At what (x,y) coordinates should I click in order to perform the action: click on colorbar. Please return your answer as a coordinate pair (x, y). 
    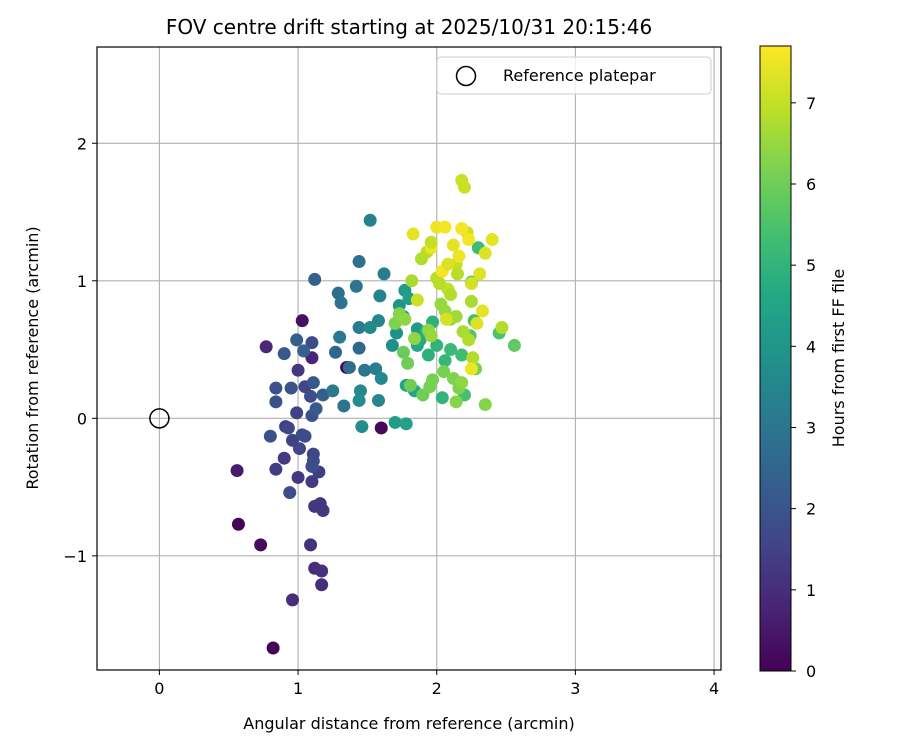
    Looking at the image, I should click on (775, 358).